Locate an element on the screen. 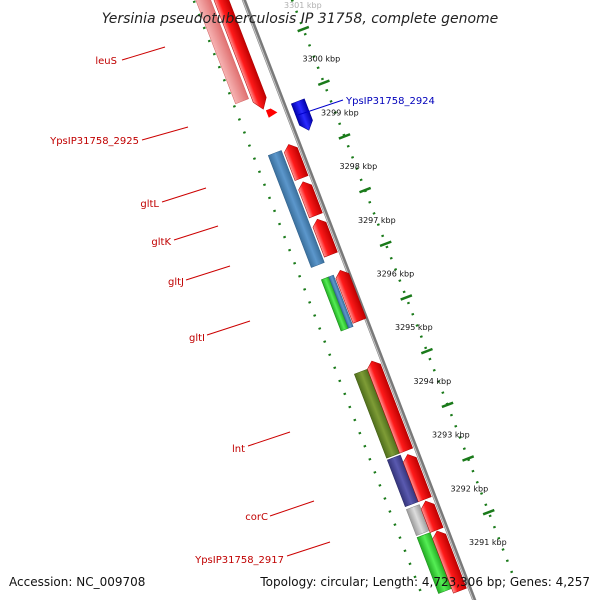  tick-label: 3295 kbp is located at coordinates (414, 327).